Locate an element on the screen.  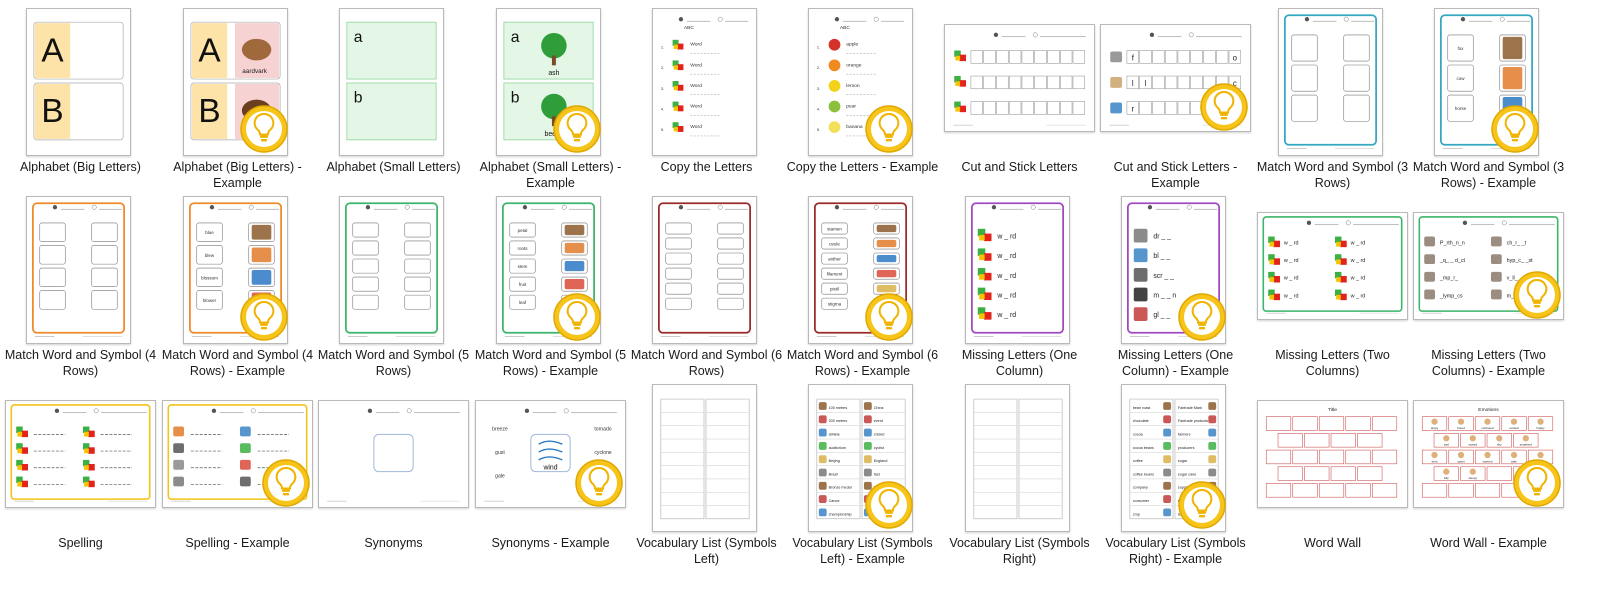
template-tile-mws5: Match Word and Symbol (5 Rows) is located at coordinates (393, 285).